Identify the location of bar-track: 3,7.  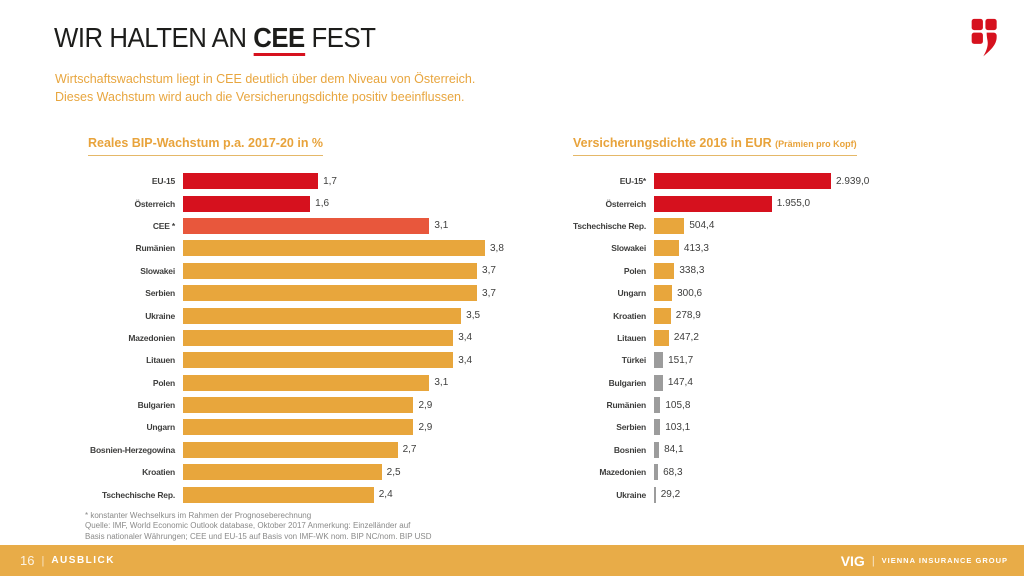
(339, 293).